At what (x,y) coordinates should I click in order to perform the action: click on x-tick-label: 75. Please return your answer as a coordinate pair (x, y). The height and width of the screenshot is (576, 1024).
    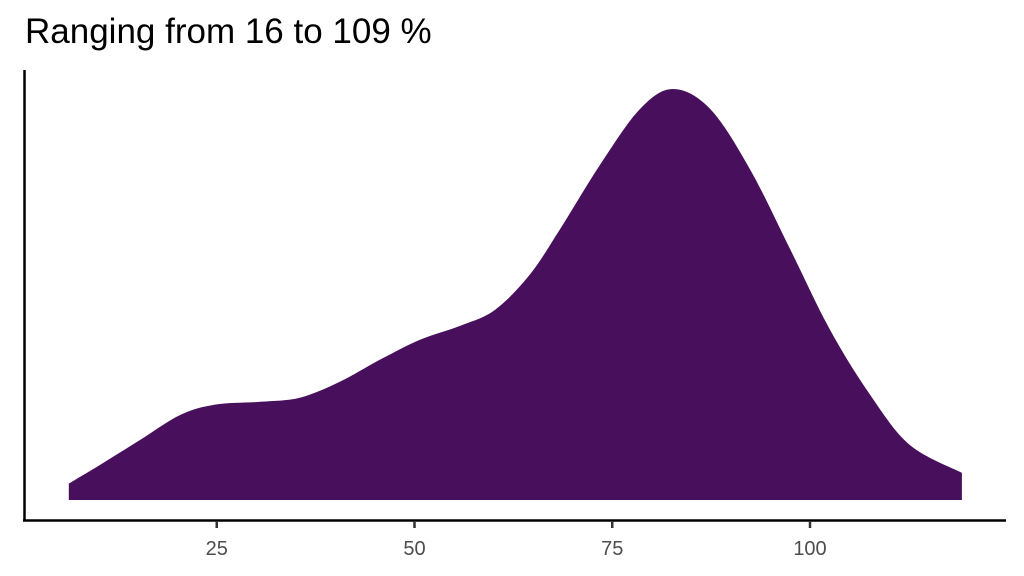
    Looking at the image, I should click on (612, 549).